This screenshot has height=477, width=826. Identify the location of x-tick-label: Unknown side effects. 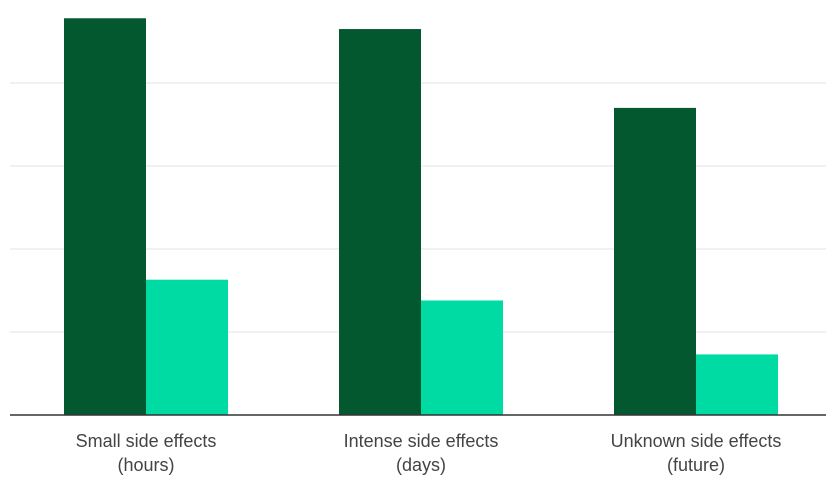
(696, 441).